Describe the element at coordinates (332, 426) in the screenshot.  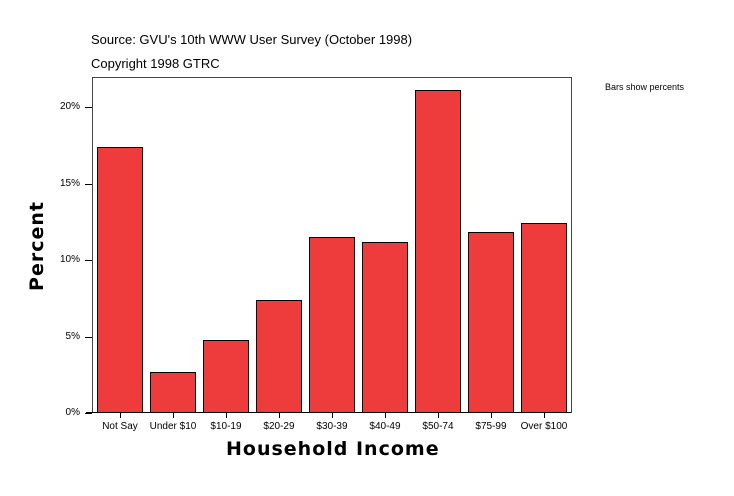
I see `x-tick-label: $30-39` at that location.